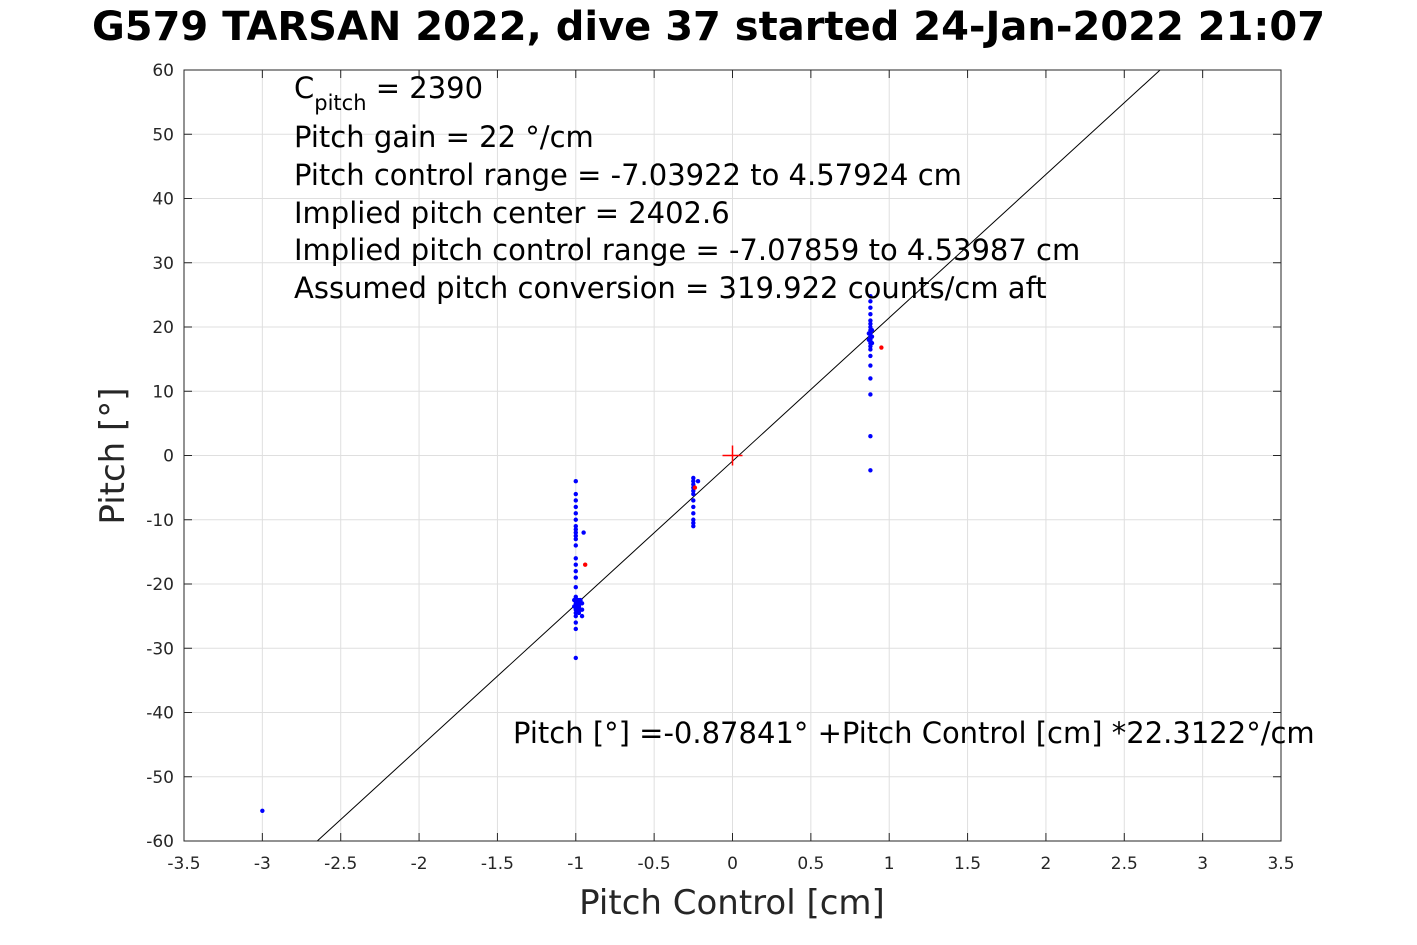 The width and height of the screenshot is (1417, 945). What do you see at coordinates (163, 264) in the screenshot?
I see `y-tick-label: 30` at bounding box center [163, 264].